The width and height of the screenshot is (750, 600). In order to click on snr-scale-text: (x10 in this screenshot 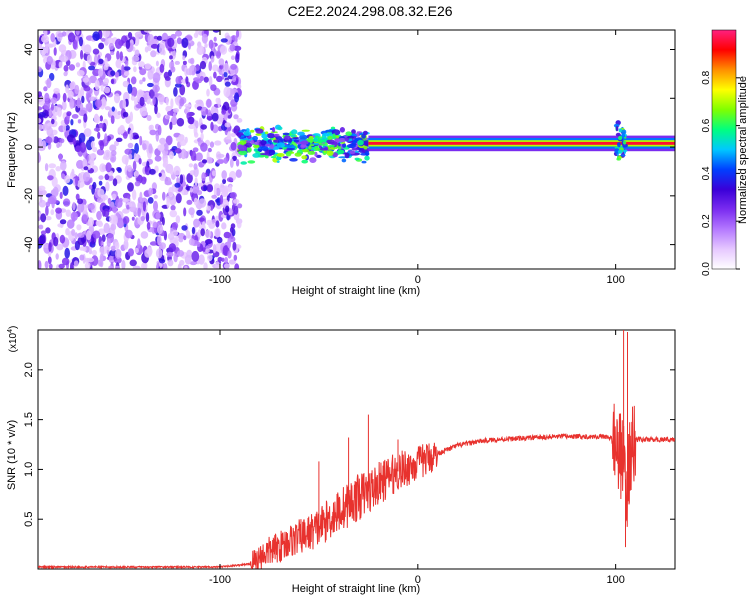, I will do `click(13, 342)`.